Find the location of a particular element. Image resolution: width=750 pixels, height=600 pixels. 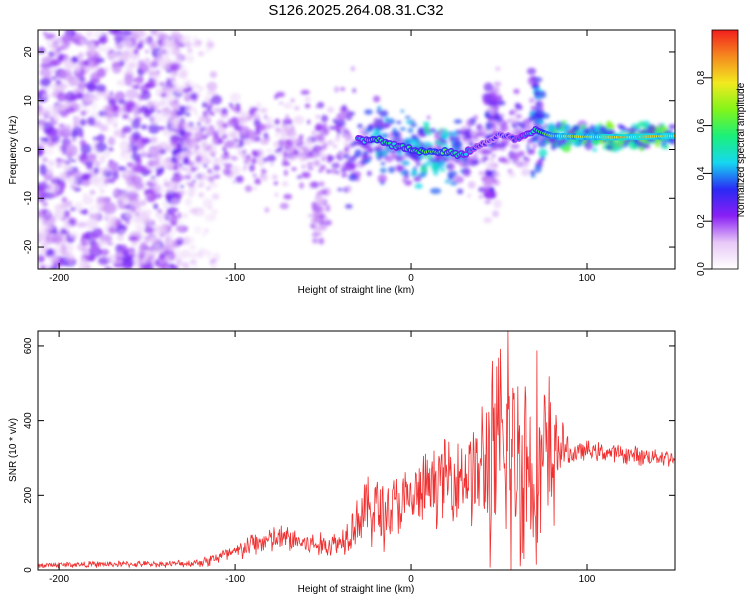

ridge-core is located at coordinates (466, 154).